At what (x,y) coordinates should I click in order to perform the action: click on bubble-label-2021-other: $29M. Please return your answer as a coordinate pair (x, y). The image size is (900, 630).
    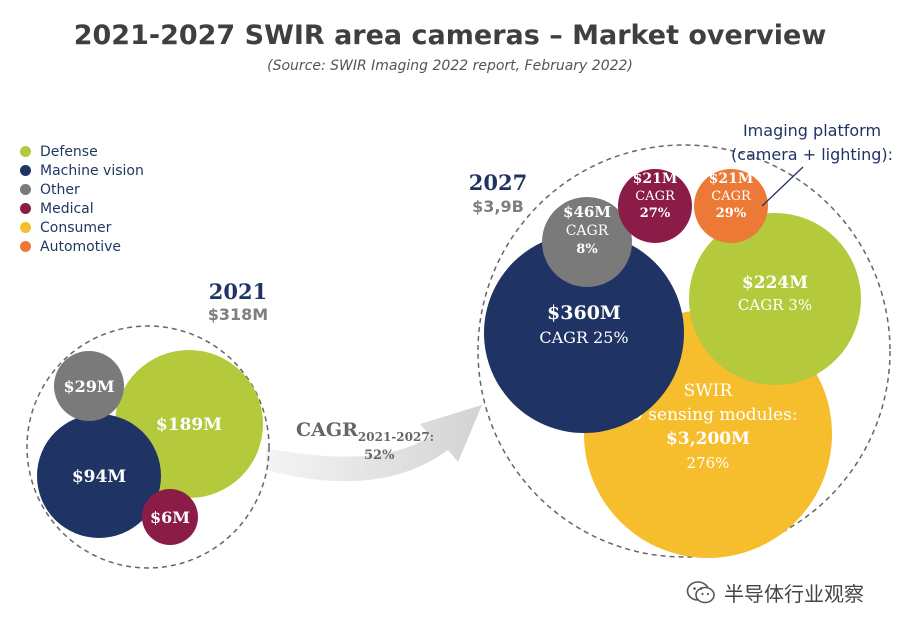
    Looking at the image, I should click on (88, 386).